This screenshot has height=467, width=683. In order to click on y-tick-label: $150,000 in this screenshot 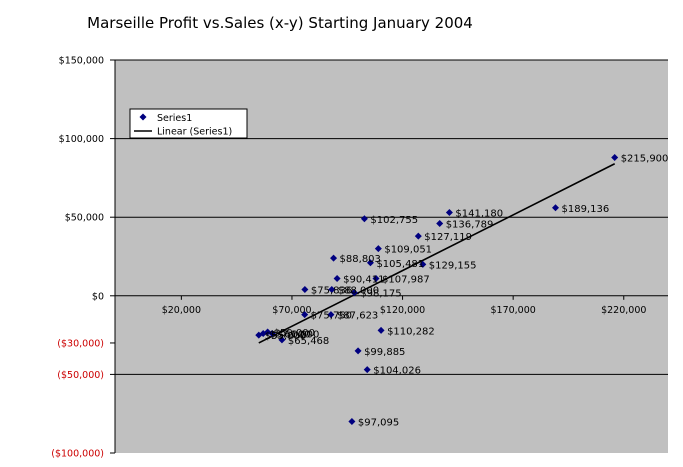, I will do `click(81, 61)`.